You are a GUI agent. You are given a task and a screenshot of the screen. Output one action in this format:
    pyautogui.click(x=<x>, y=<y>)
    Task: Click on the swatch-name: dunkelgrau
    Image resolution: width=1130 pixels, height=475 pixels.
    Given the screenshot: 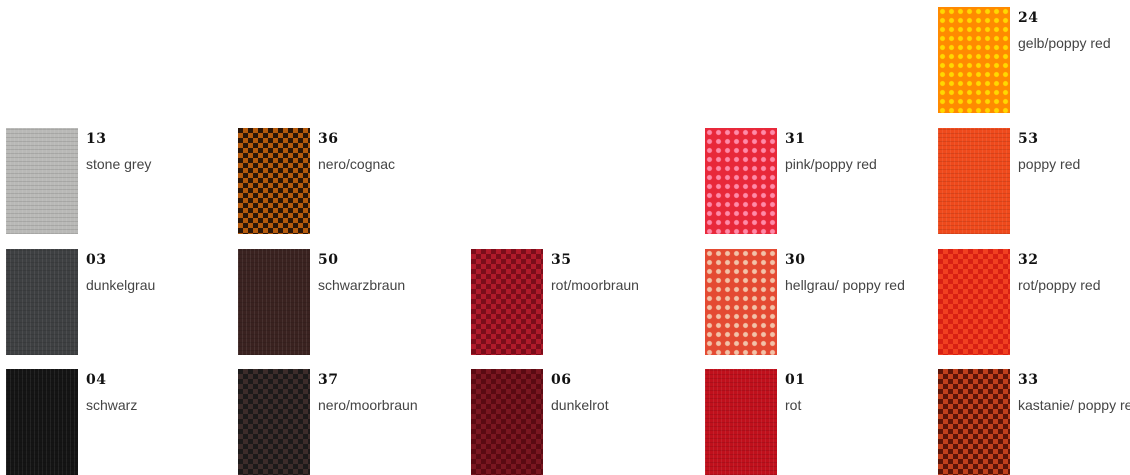 What is the action you would take?
    pyautogui.click(x=121, y=285)
    